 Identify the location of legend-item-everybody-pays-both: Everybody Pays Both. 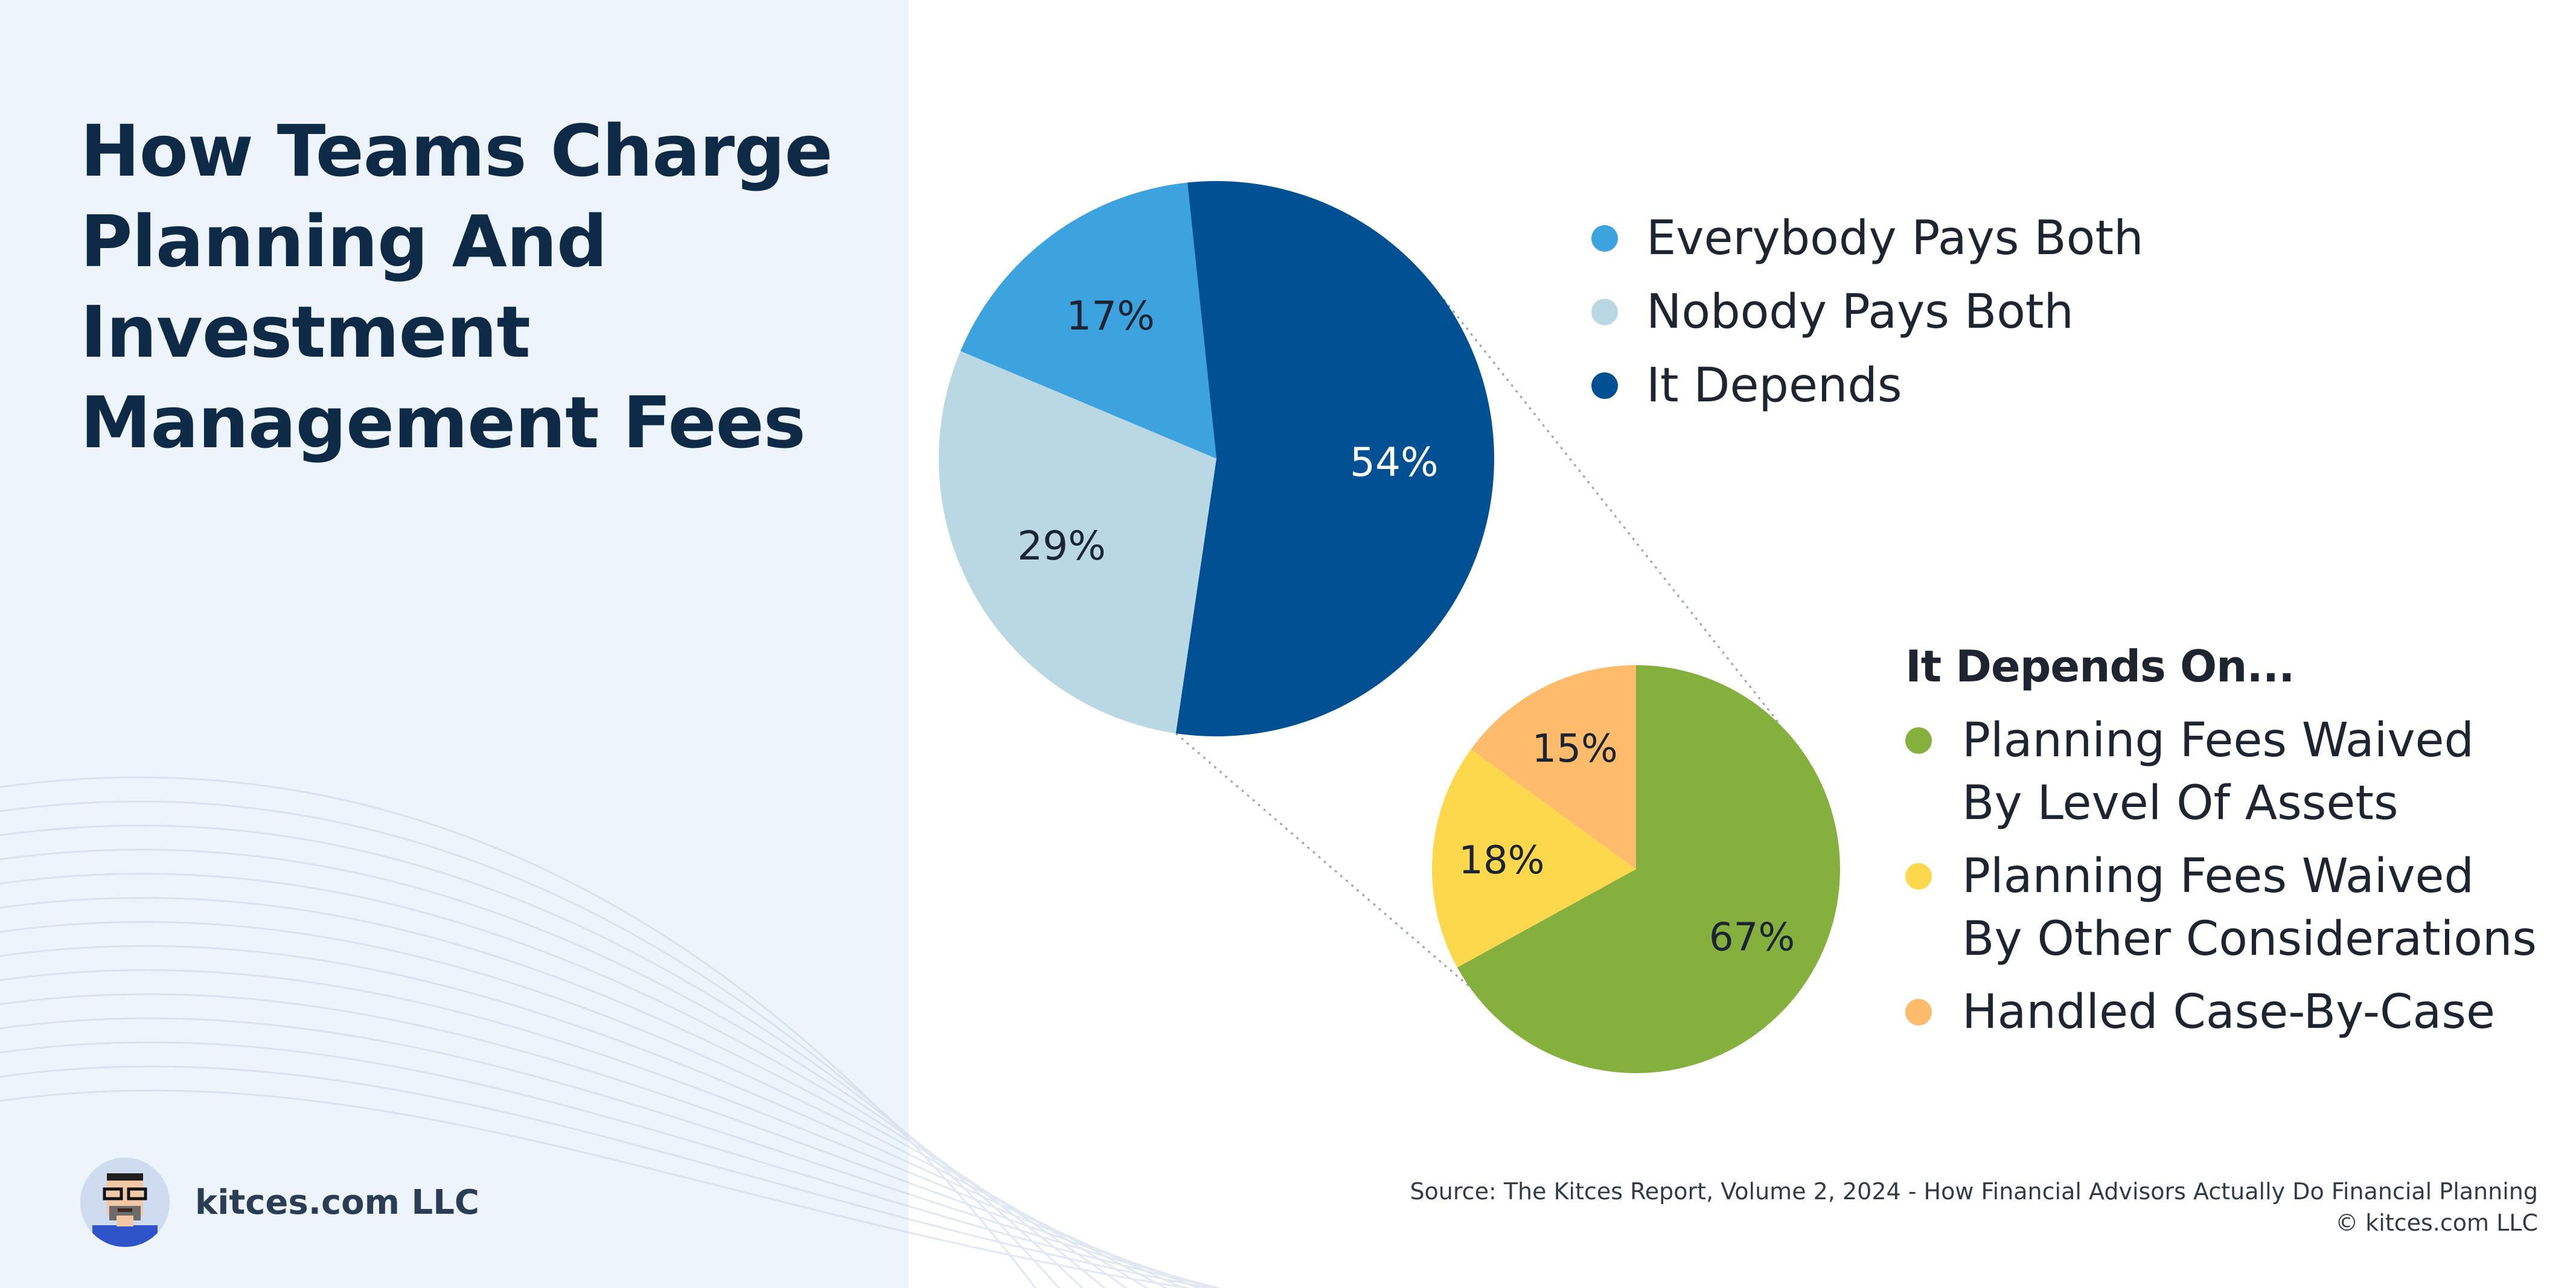
(1868, 244).